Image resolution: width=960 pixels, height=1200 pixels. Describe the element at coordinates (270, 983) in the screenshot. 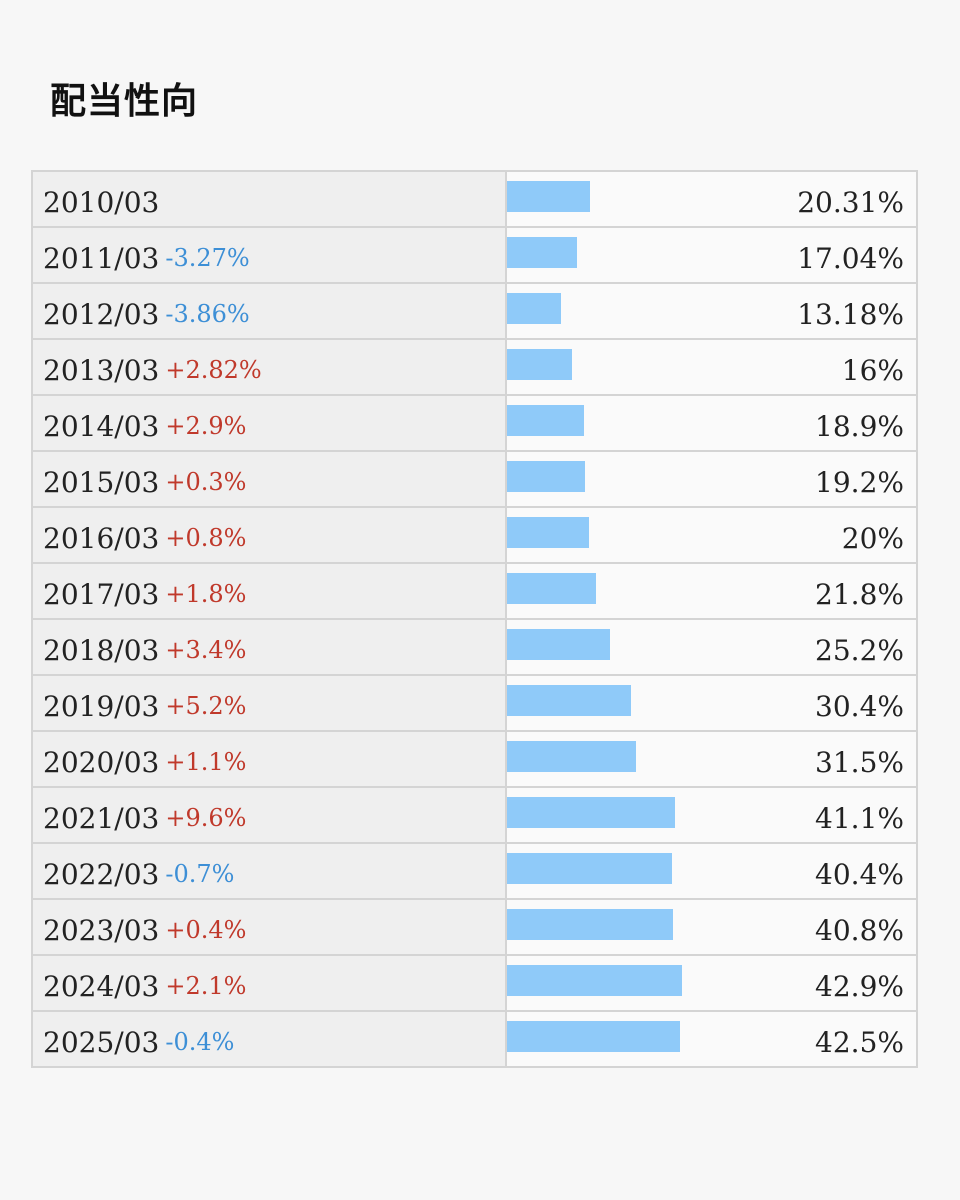

I see `year-cell: 2024/03 +2.1%` at that location.